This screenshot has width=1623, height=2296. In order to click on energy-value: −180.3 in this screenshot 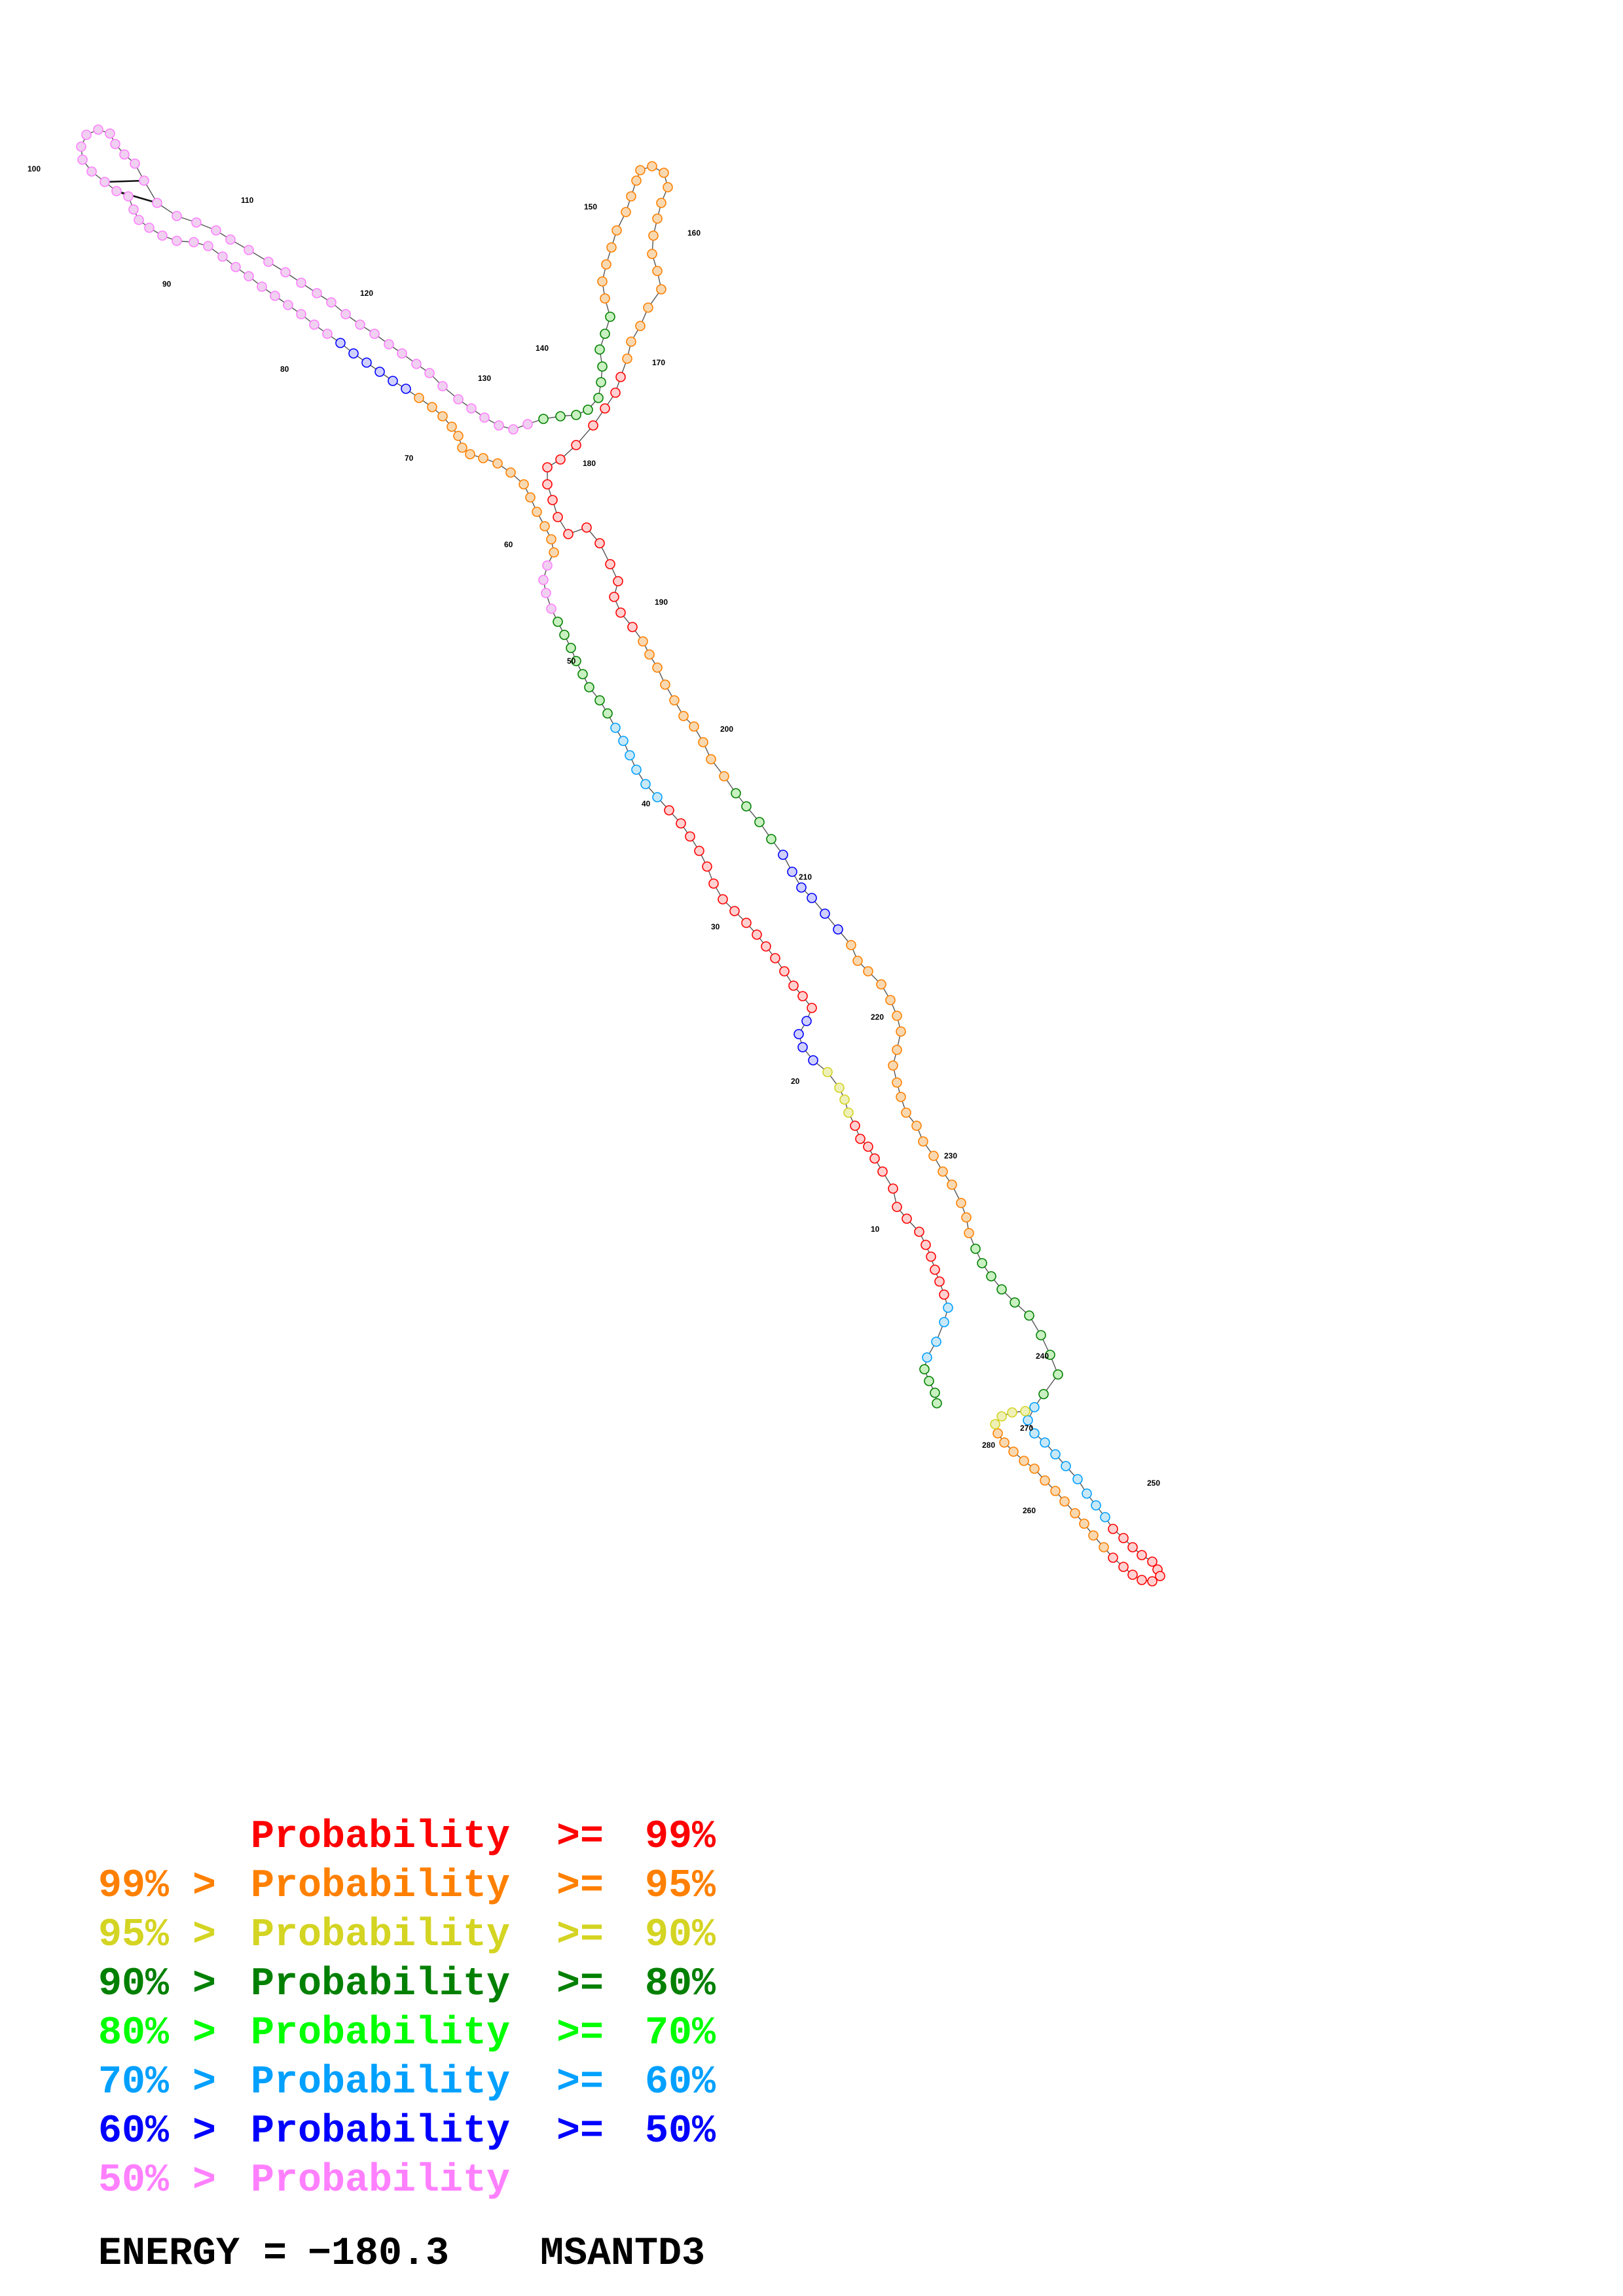, I will do `click(379, 2254)`.